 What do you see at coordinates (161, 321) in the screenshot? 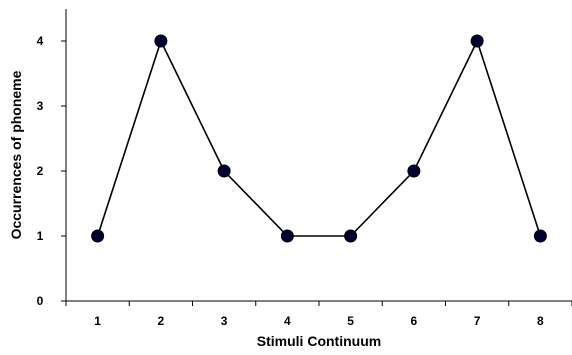
I see `x-tick-label: 2` at bounding box center [161, 321].